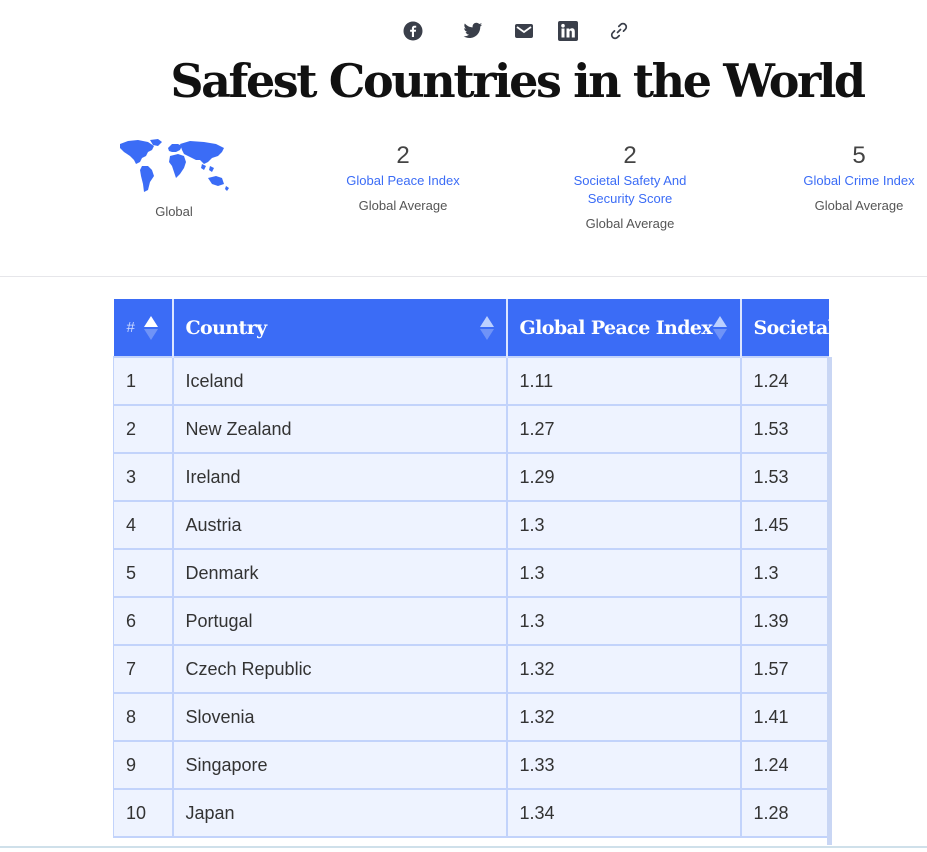  What do you see at coordinates (339, 669) in the screenshot?
I see `cell-country: Czech Republic` at bounding box center [339, 669].